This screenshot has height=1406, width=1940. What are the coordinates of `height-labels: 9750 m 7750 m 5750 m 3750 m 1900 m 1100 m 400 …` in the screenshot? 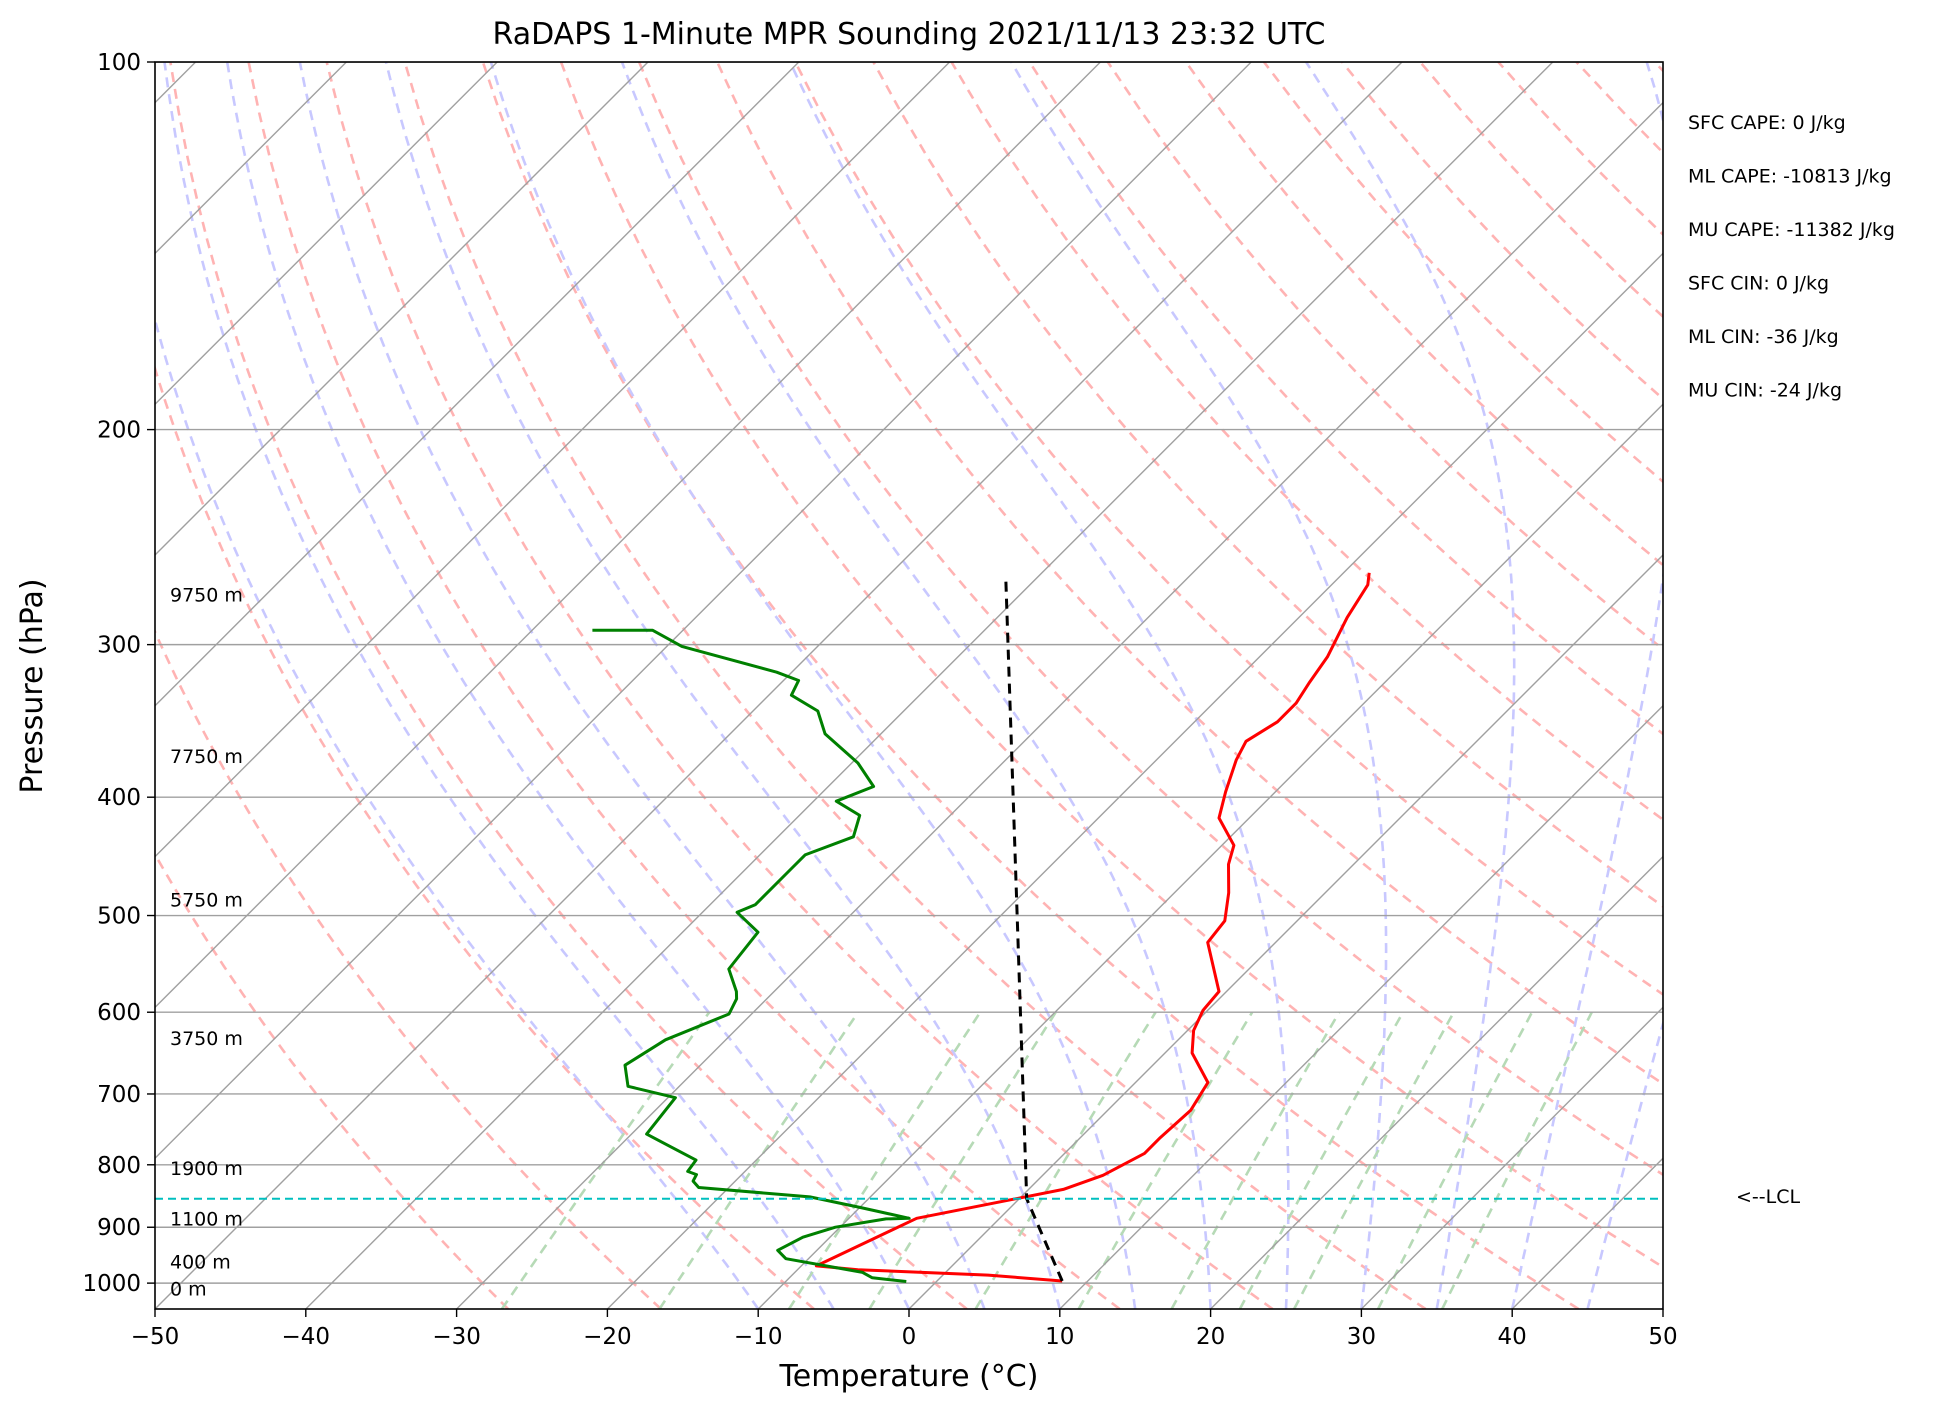 It's located at (206, 943).